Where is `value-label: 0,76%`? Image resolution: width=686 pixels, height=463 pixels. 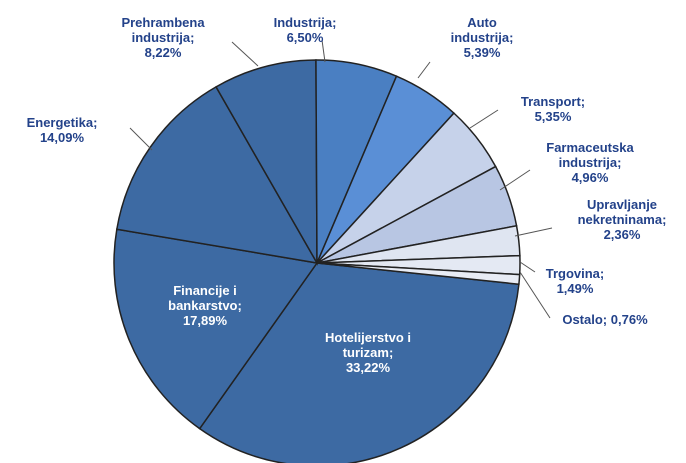
value-label: 0,76% is located at coordinates (629, 319).